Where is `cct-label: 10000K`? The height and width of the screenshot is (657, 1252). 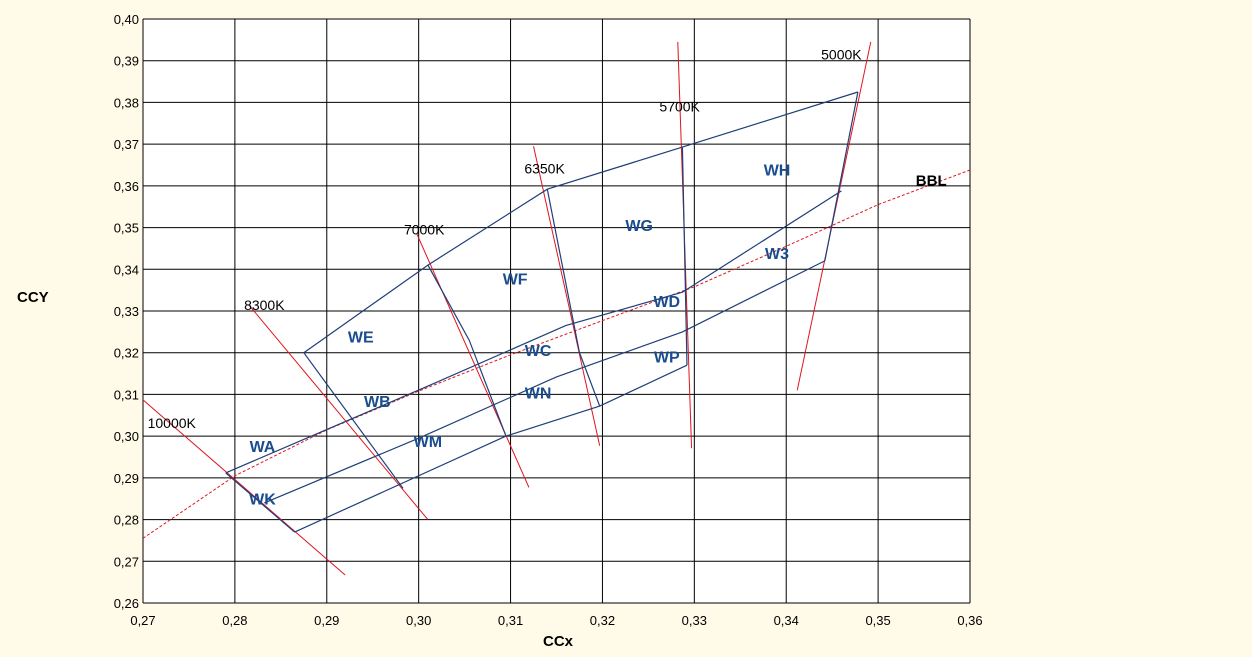
cct-label: 10000K is located at coordinates (172, 423).